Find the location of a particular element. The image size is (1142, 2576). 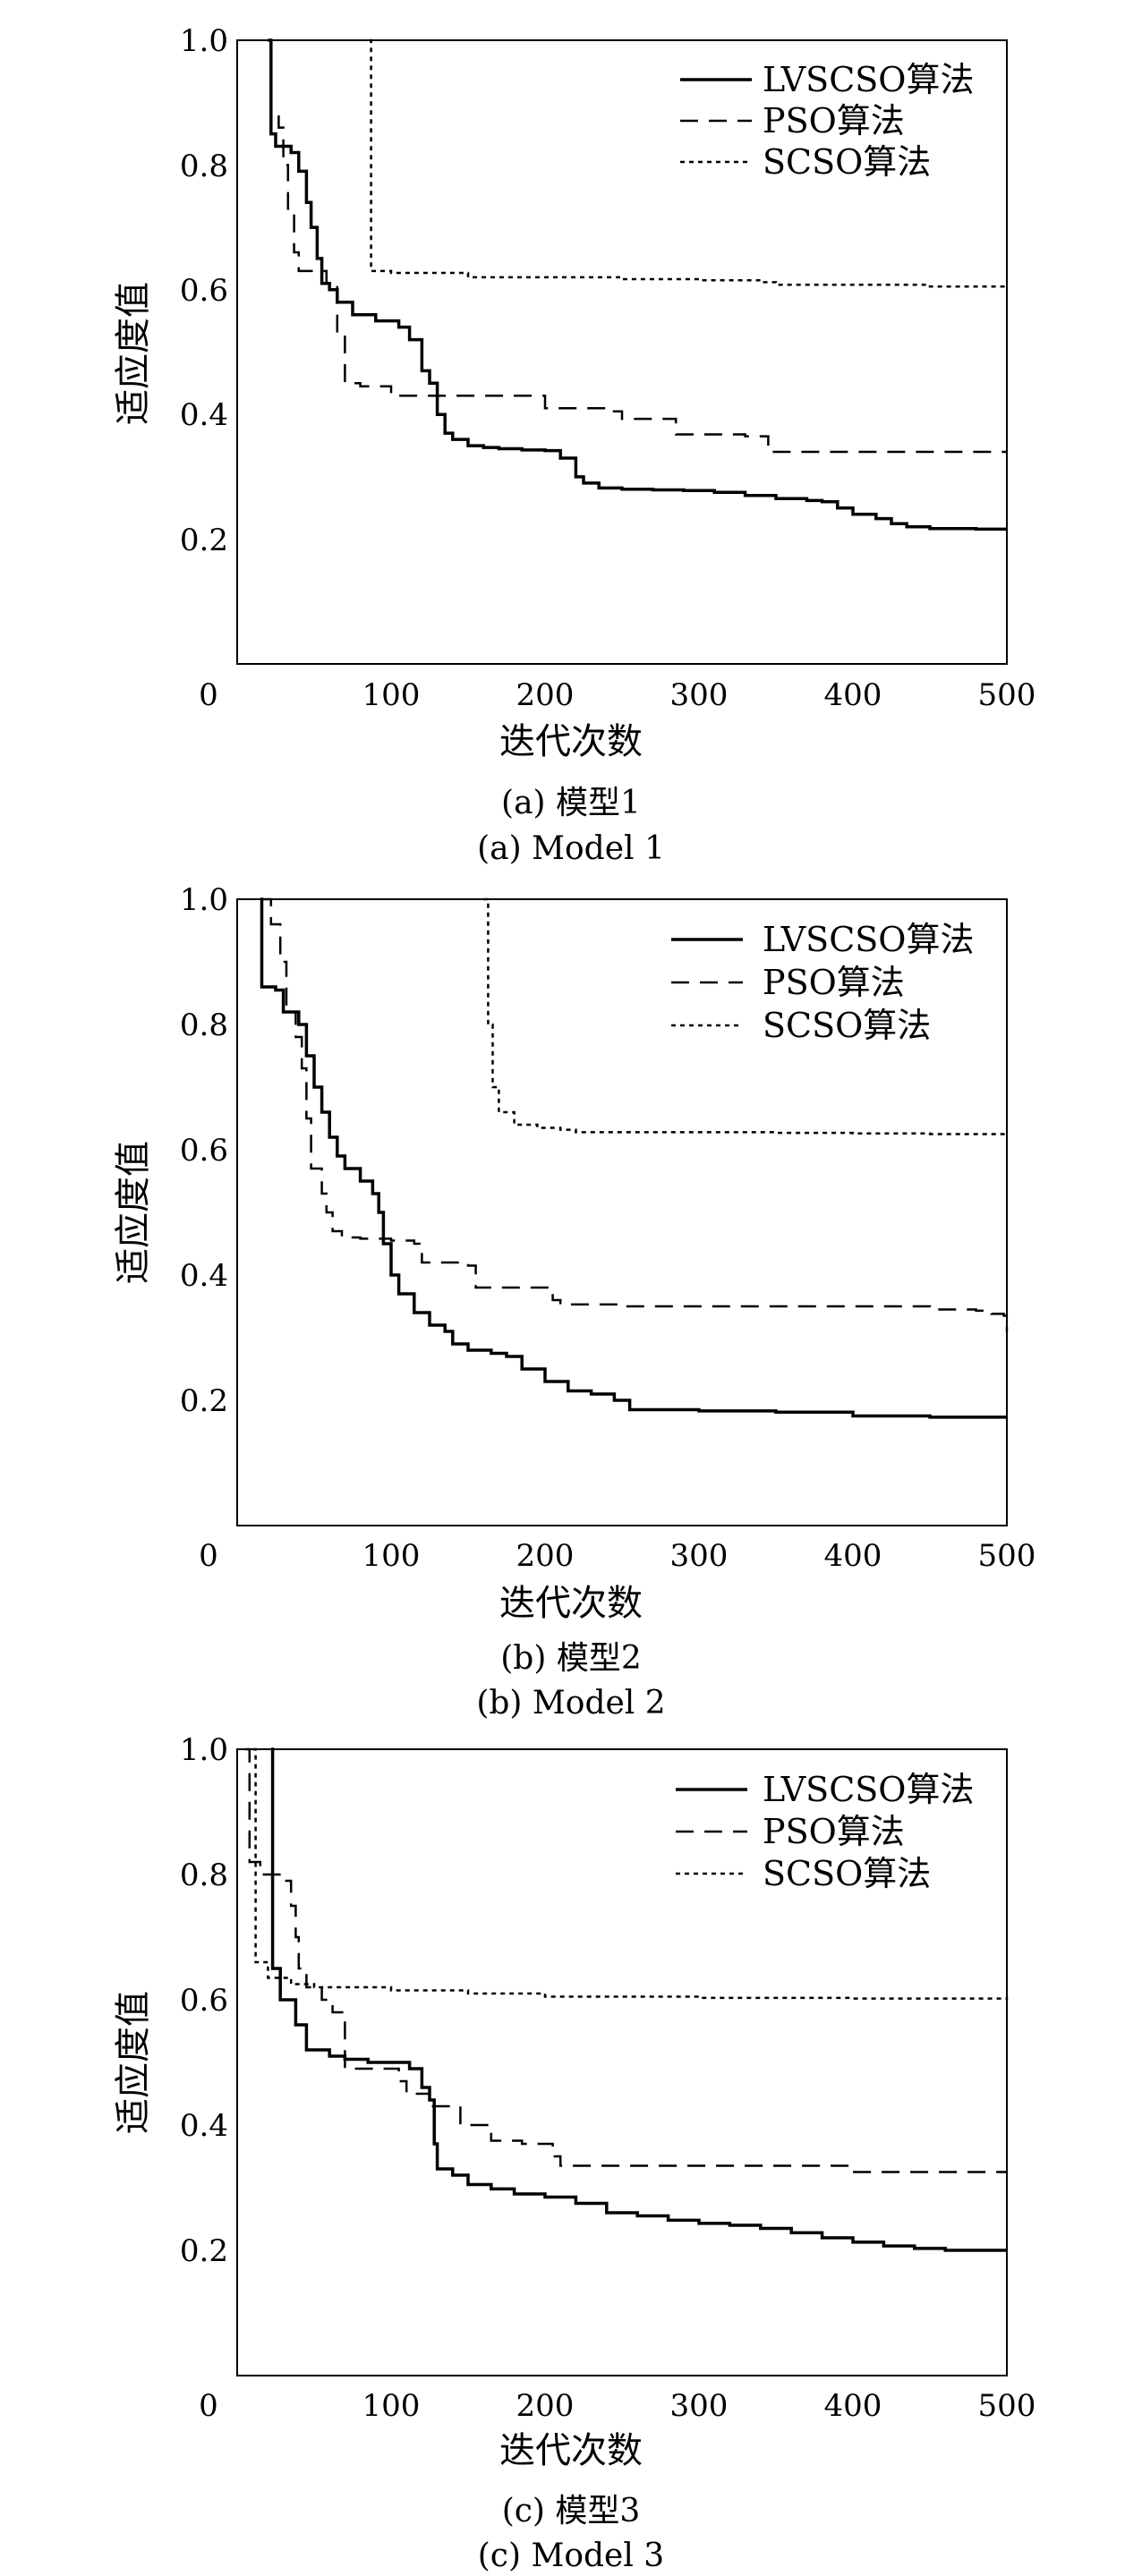

caption-cn: (b) 模型2 is located at coordinates (570, 1658).